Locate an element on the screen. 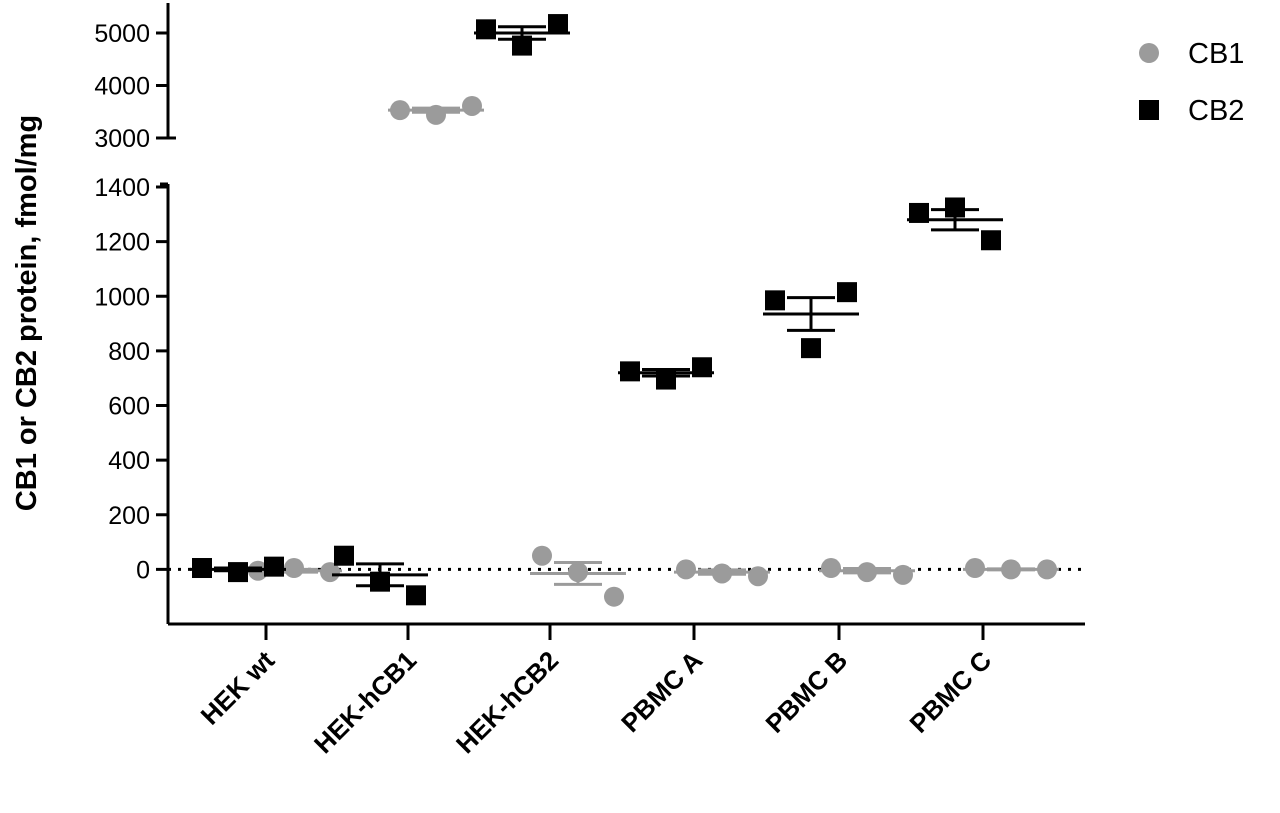 The width and height of the screenshot is (1280, 813). x-tick-labels: HEK wt HEK-hCB1 HEK-hCB2 PBMC A PBMC B PBMC C is located at coordinates (596, 702).